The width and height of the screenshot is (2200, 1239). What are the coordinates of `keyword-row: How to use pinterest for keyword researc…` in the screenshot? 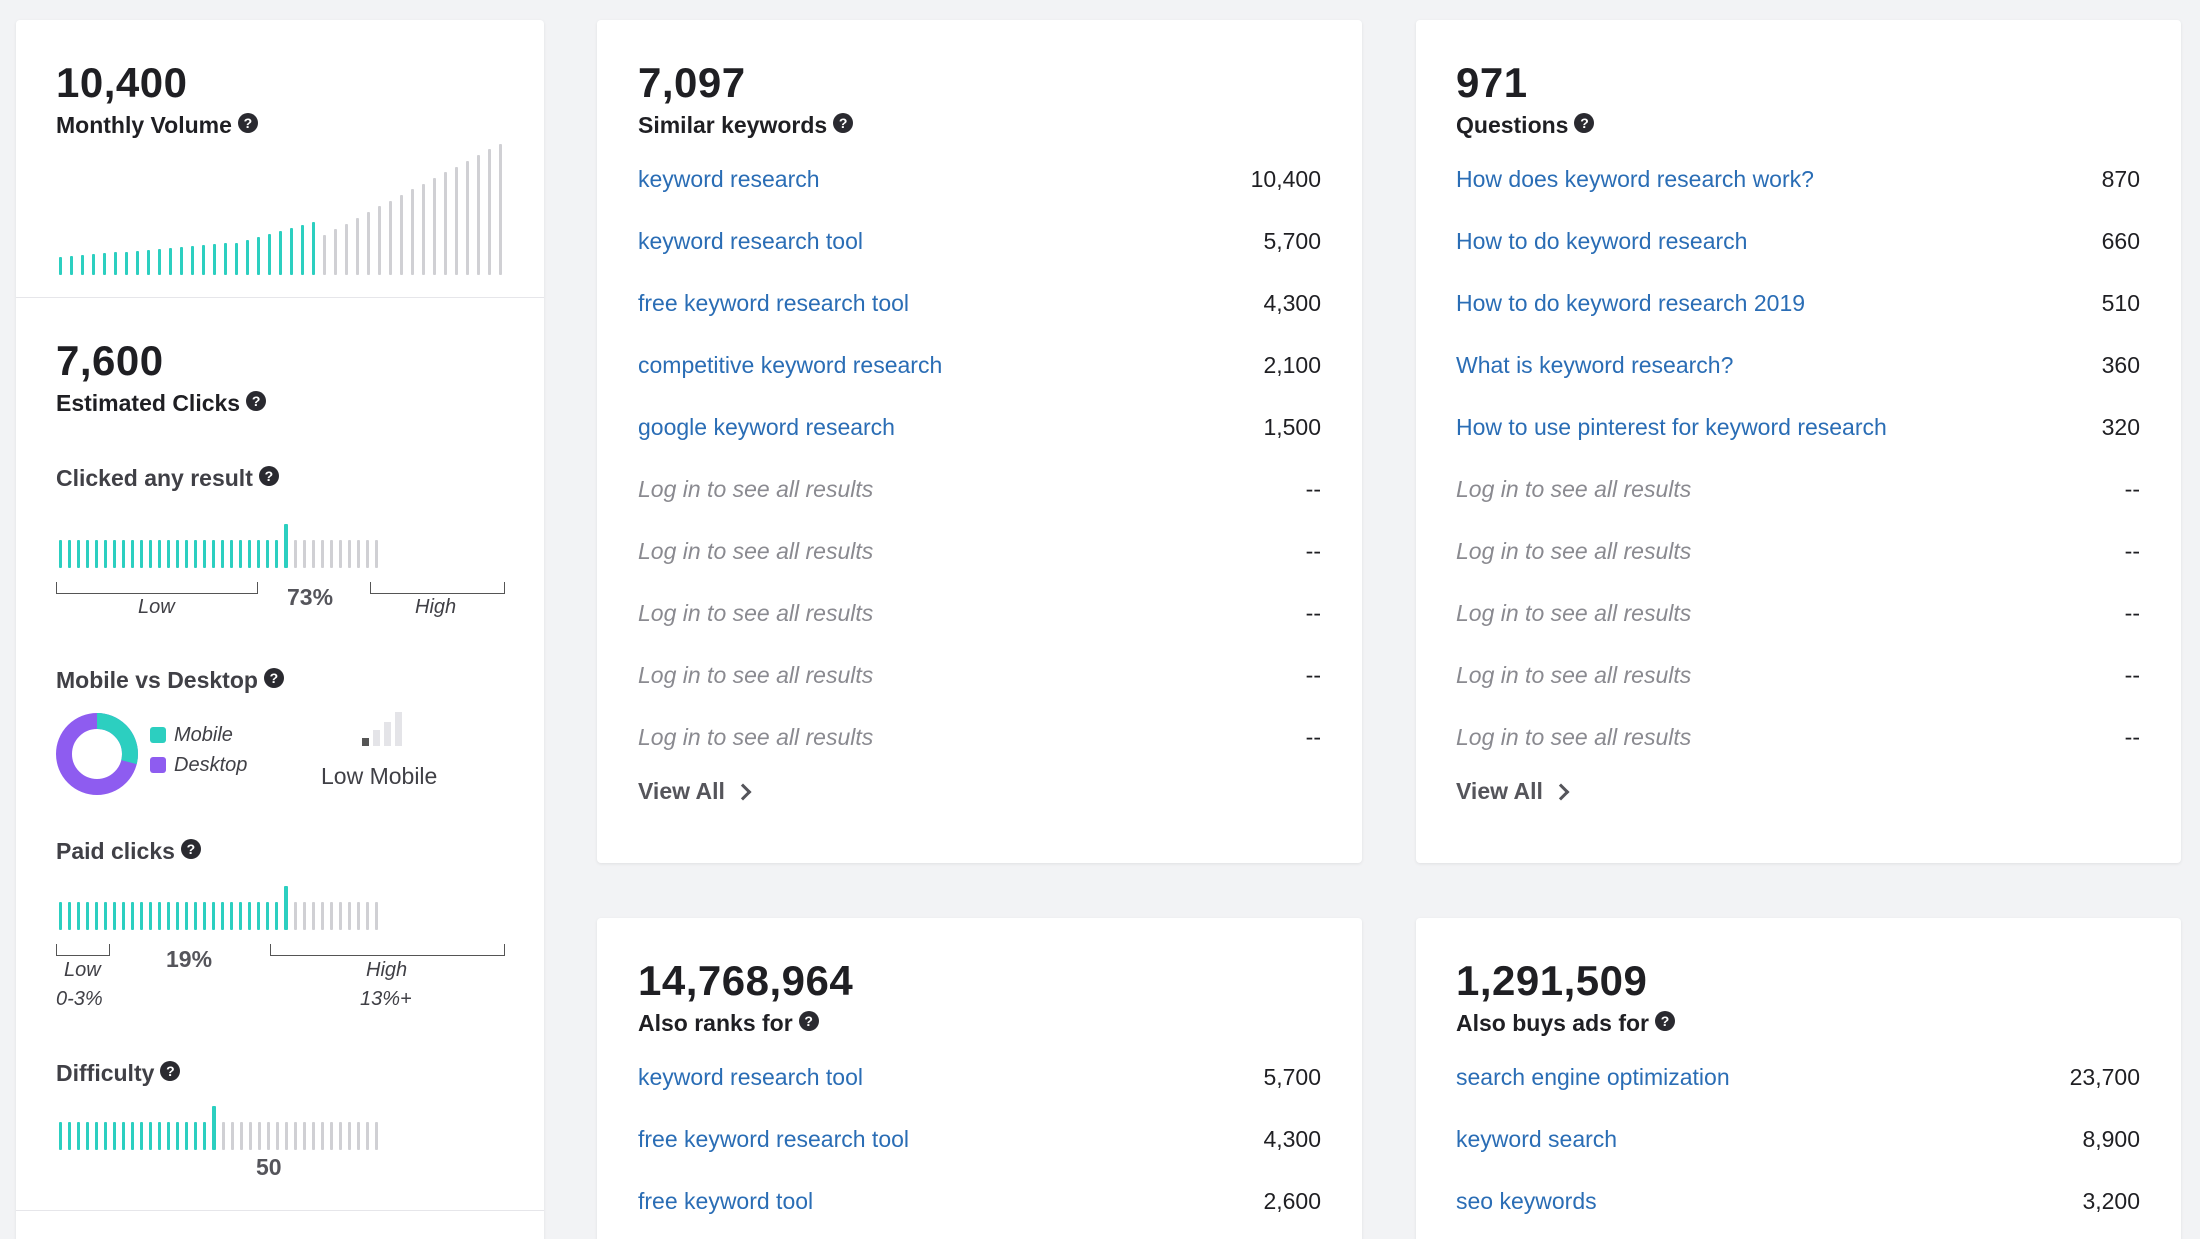 It's located at (1798, 427).